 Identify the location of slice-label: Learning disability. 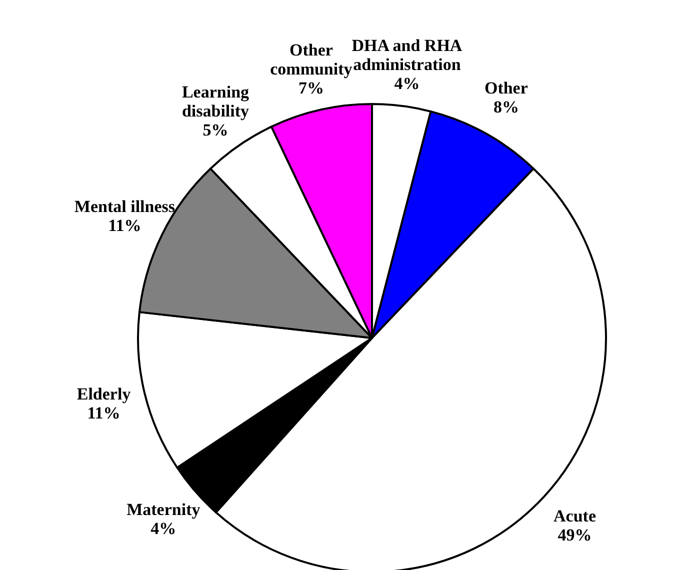
(216, 101).